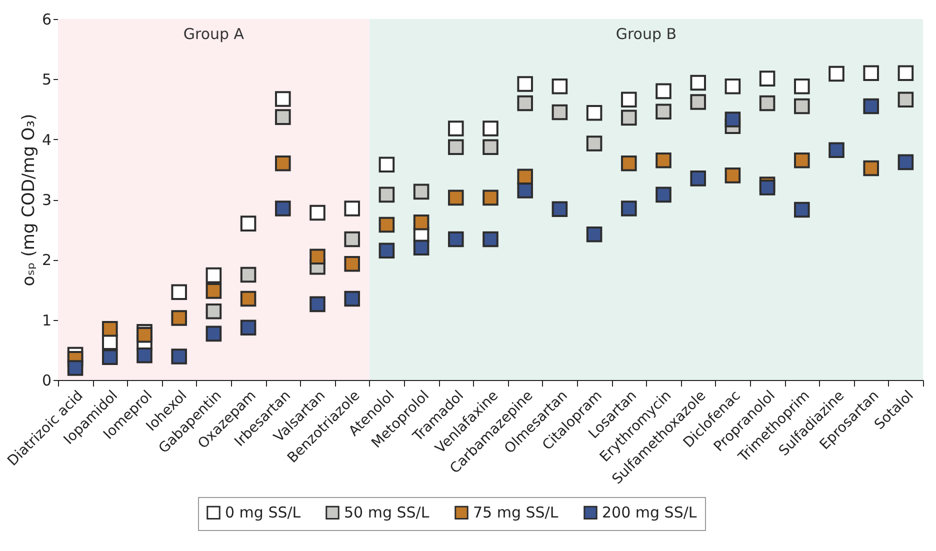 This screenshot has height=551, width=936. I want to click on y-tick-label: 0, so click(47, 381).